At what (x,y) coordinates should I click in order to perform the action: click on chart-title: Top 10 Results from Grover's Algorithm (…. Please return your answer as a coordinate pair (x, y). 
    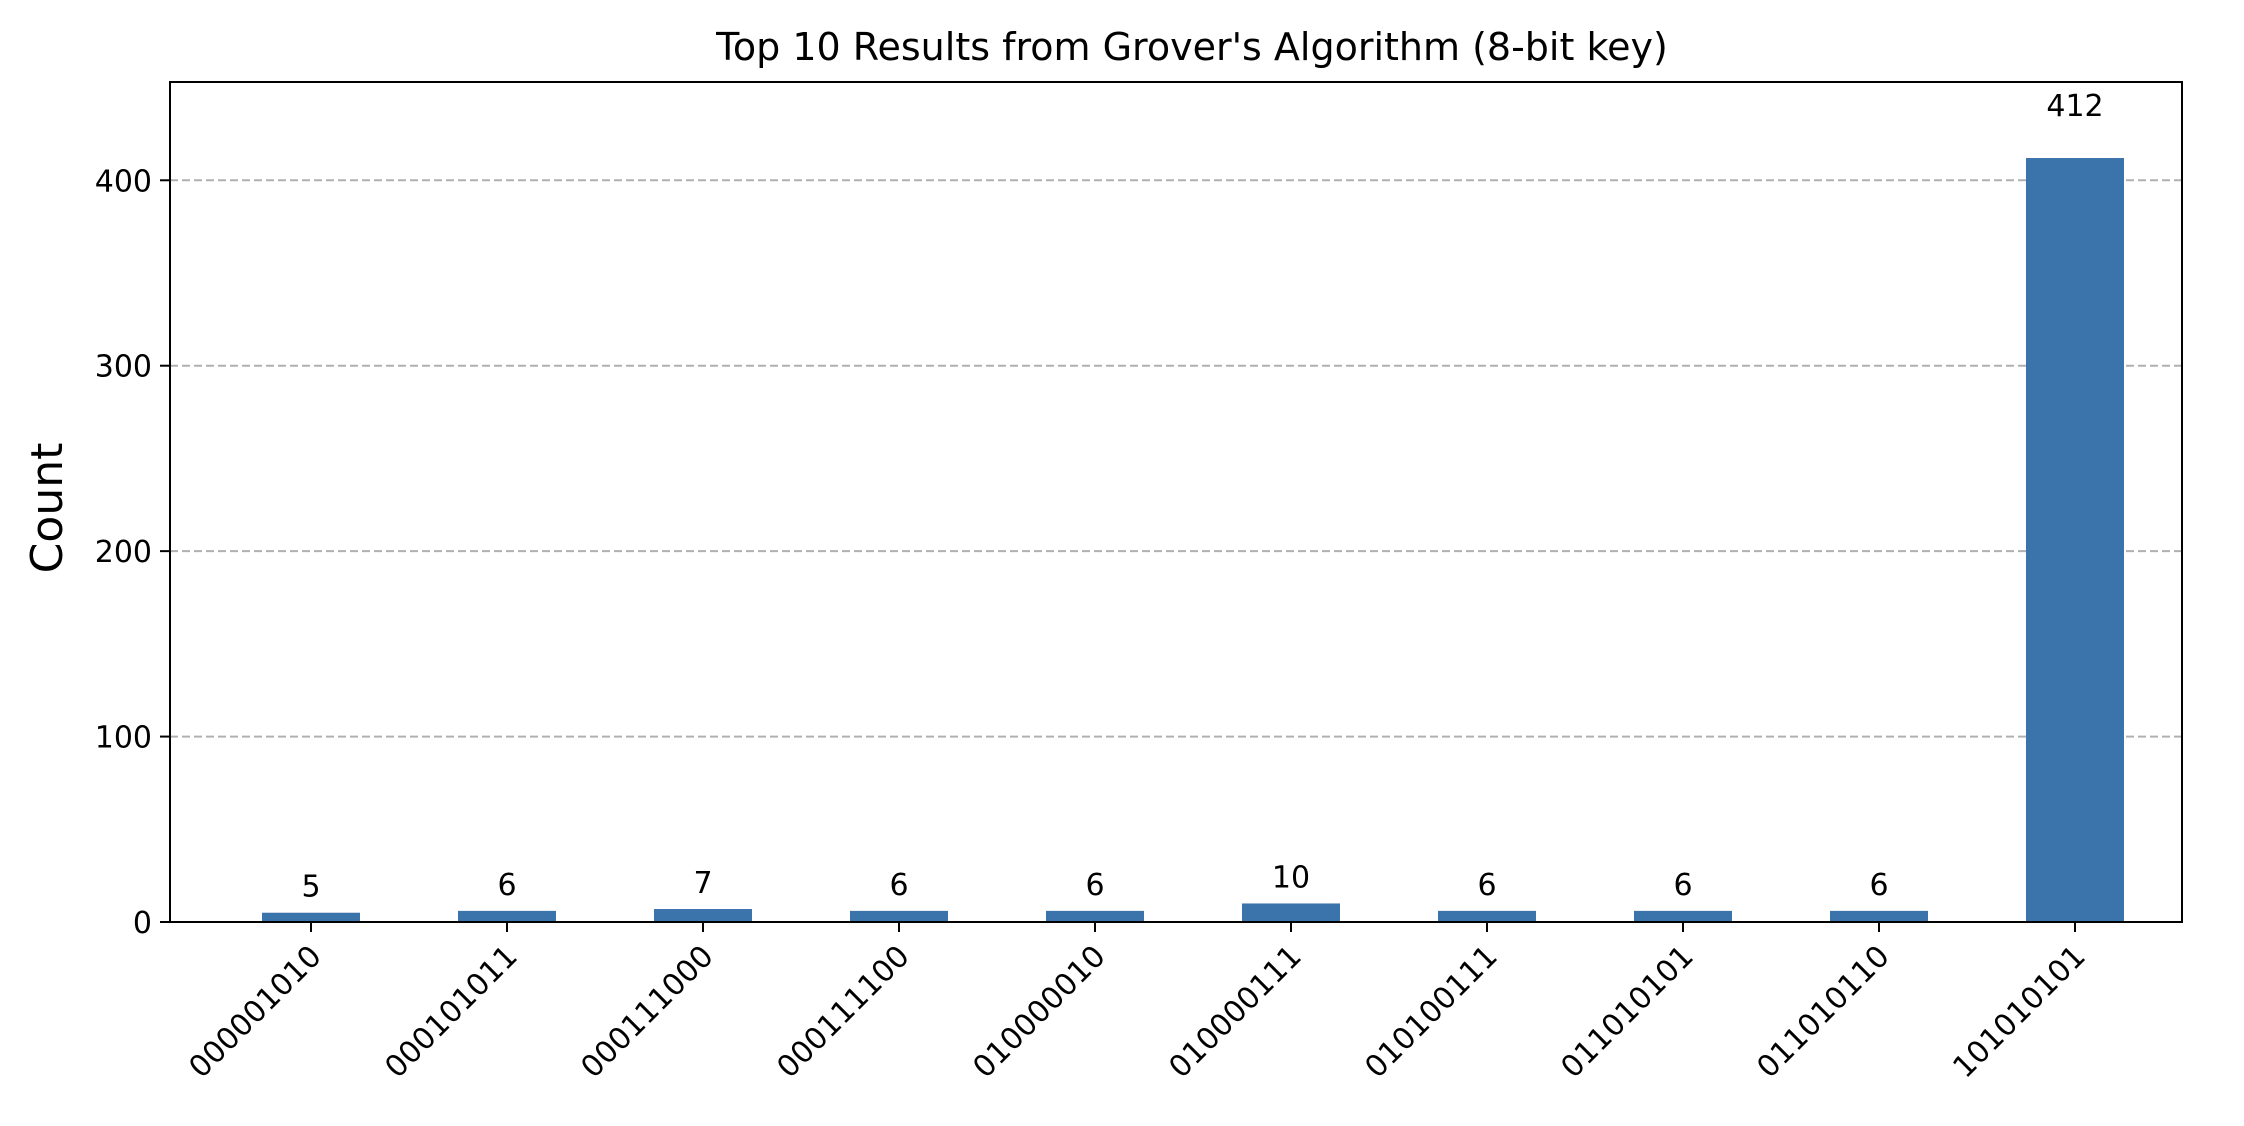
    Looking at the image, I should click on (1191, 47).